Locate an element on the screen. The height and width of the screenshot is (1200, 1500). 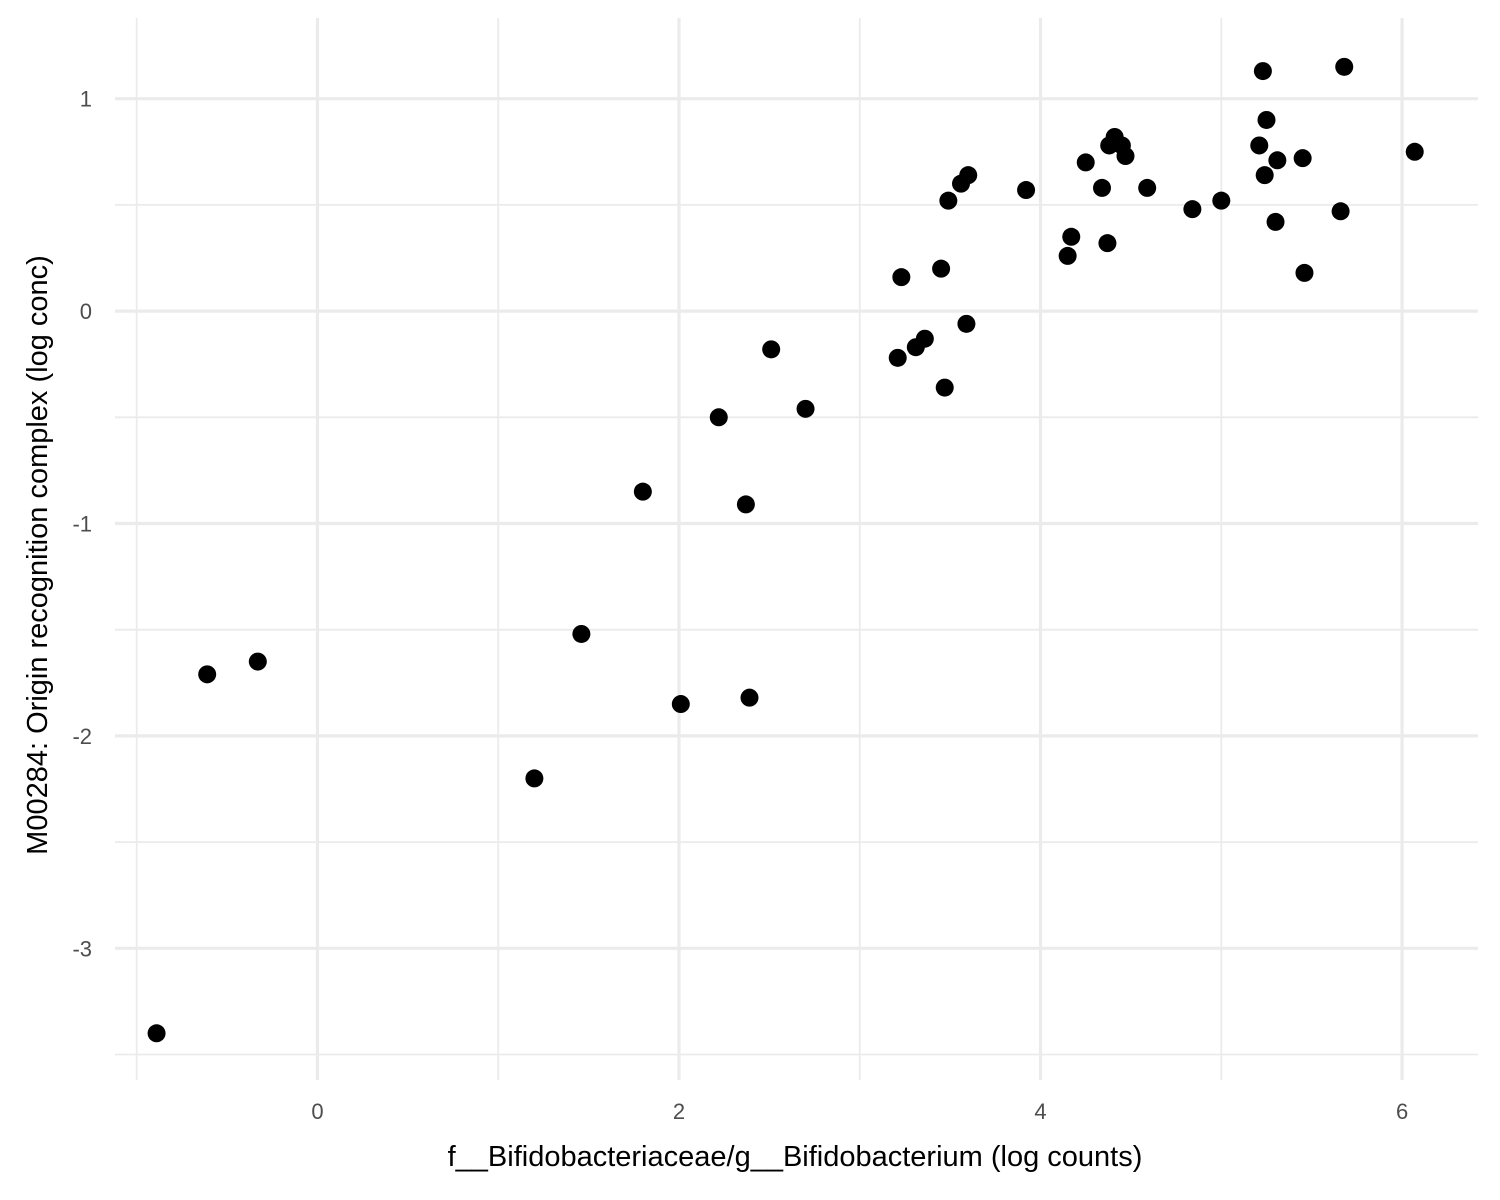
x-axis-ticks: 0 2 4 6 is located at coordinates (859, 1111).